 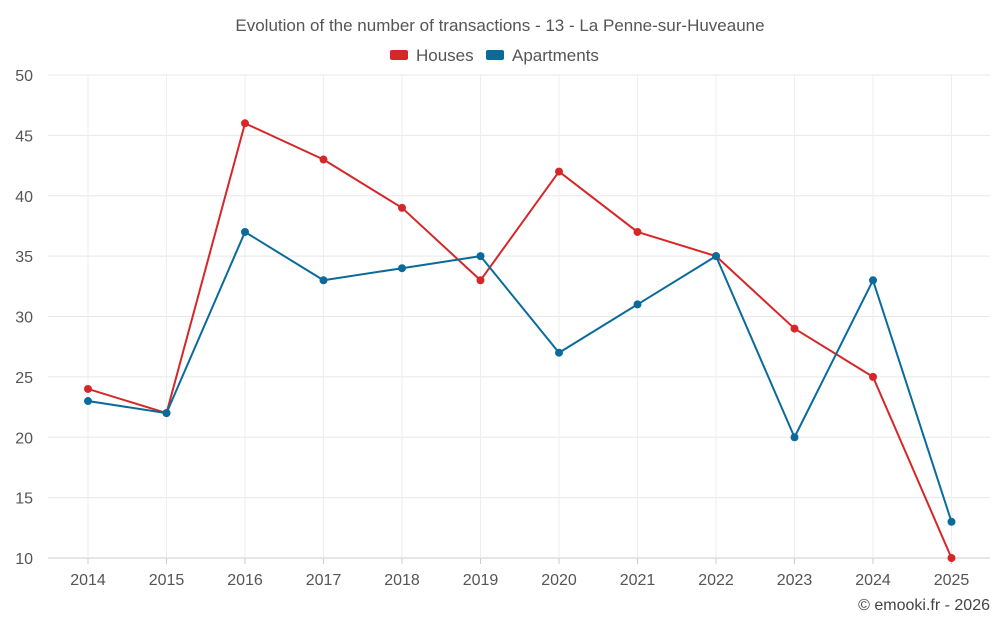 I want to click on legend-label-houses: Houses, so click(x=445, y=55).